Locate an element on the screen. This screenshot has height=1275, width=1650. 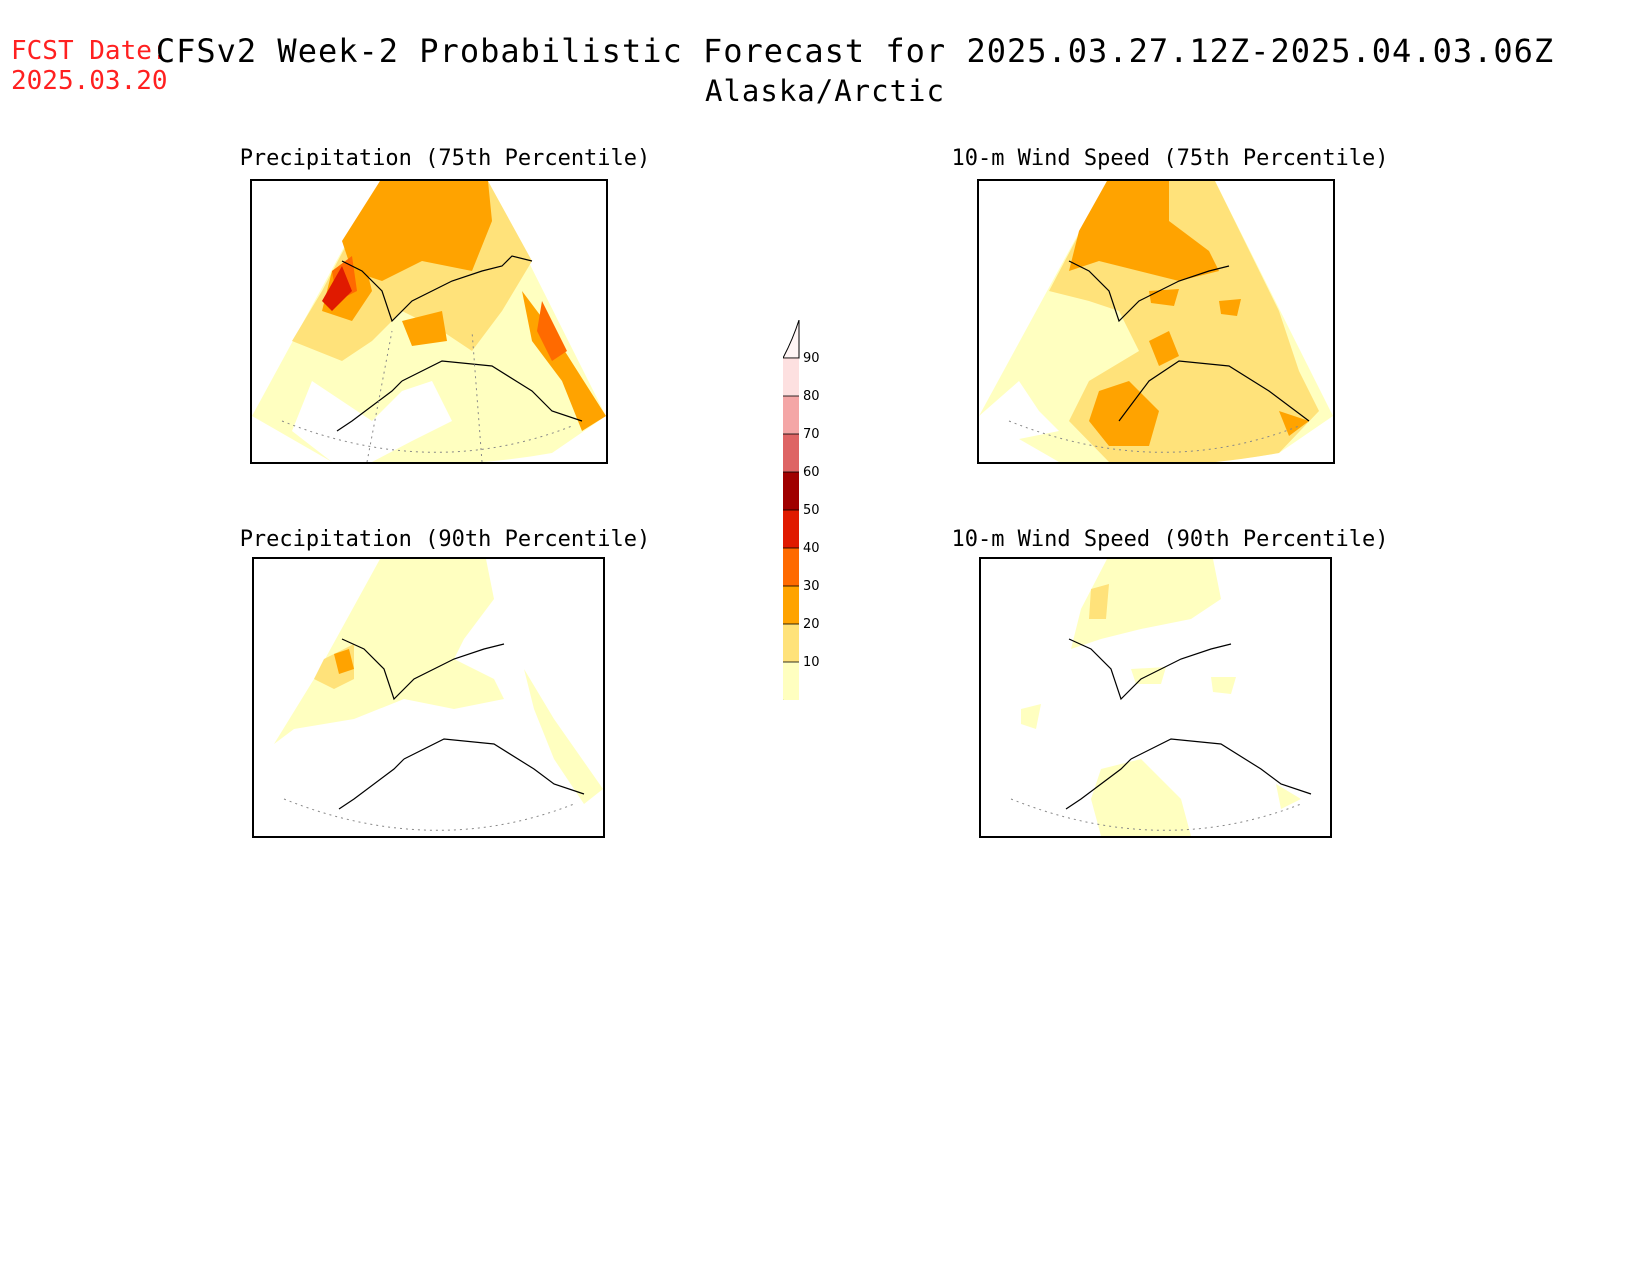
colorbar-tick-label: 80 is located at coordinates (811, 396).